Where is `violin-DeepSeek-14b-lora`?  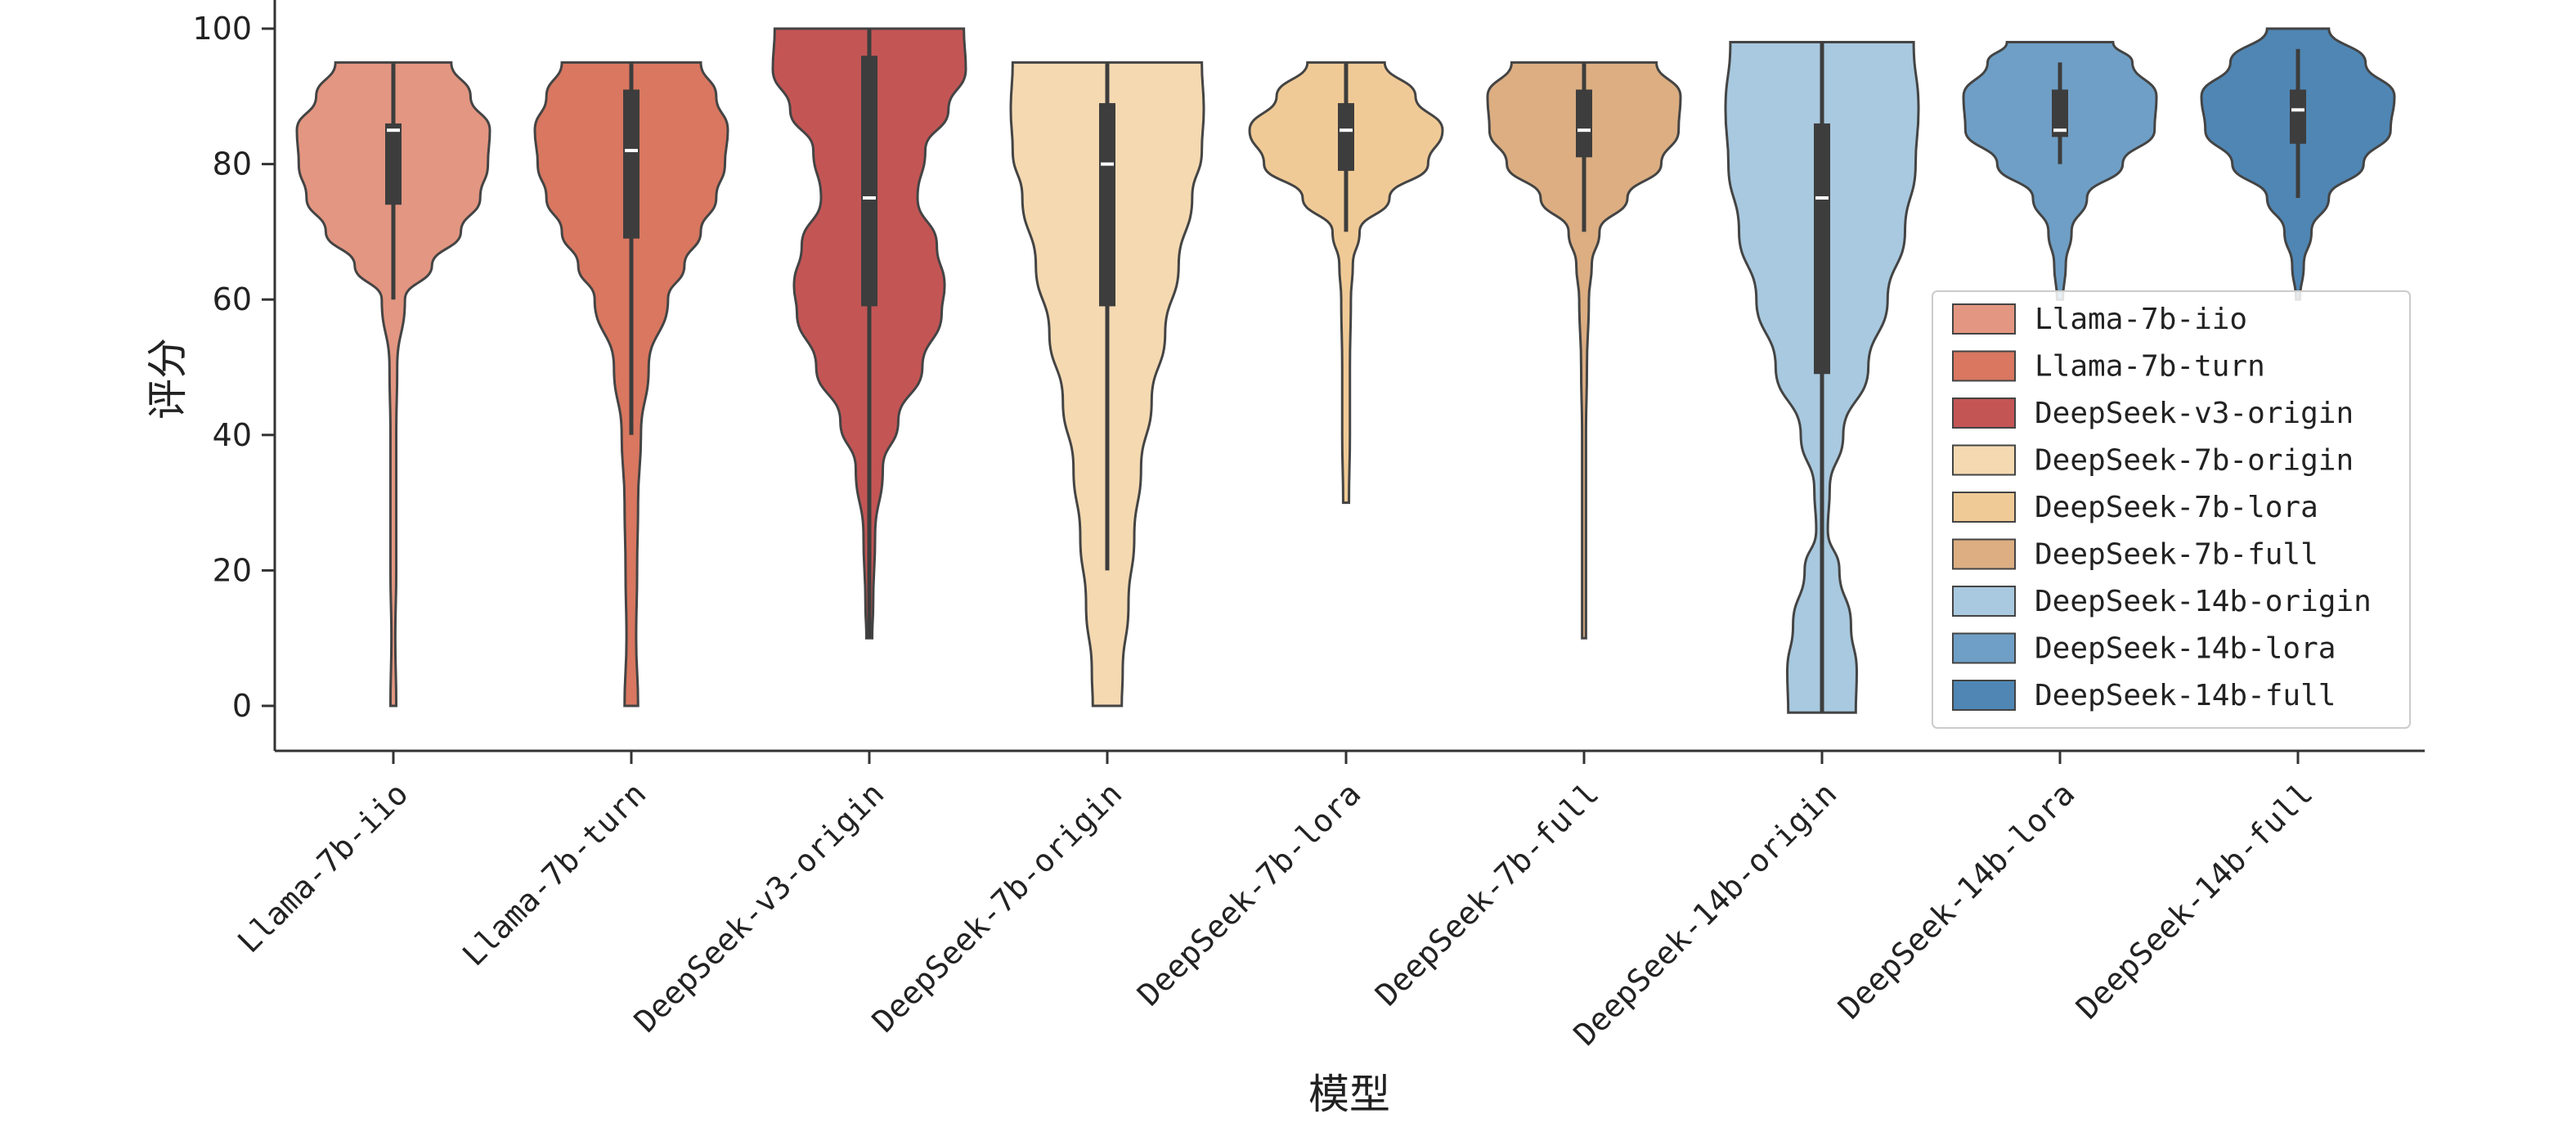 violin-DeepSeek-14b-lora is located at coordinates (2060, 171).